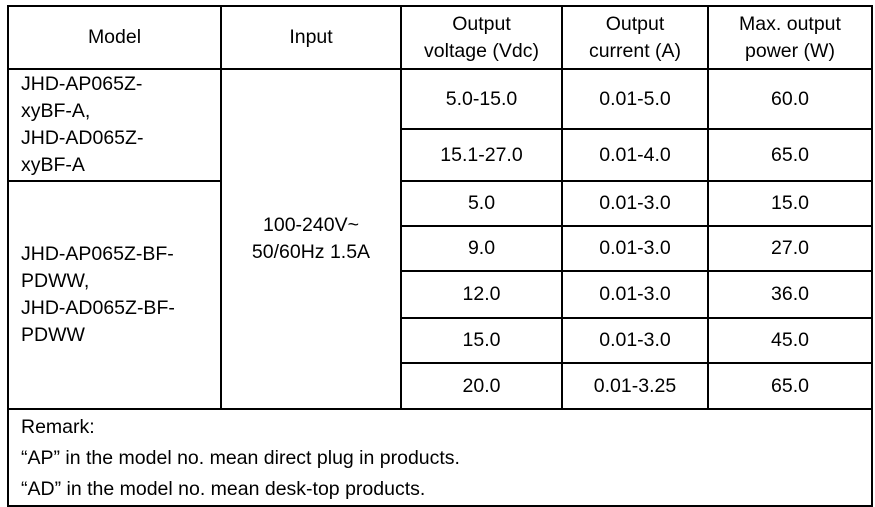 The image size is (875, 507). What do you see at coordinates (635, 155) in the screenshot?
I see `current-cell: 0.01-4.0` at bounding box center [635, 155].